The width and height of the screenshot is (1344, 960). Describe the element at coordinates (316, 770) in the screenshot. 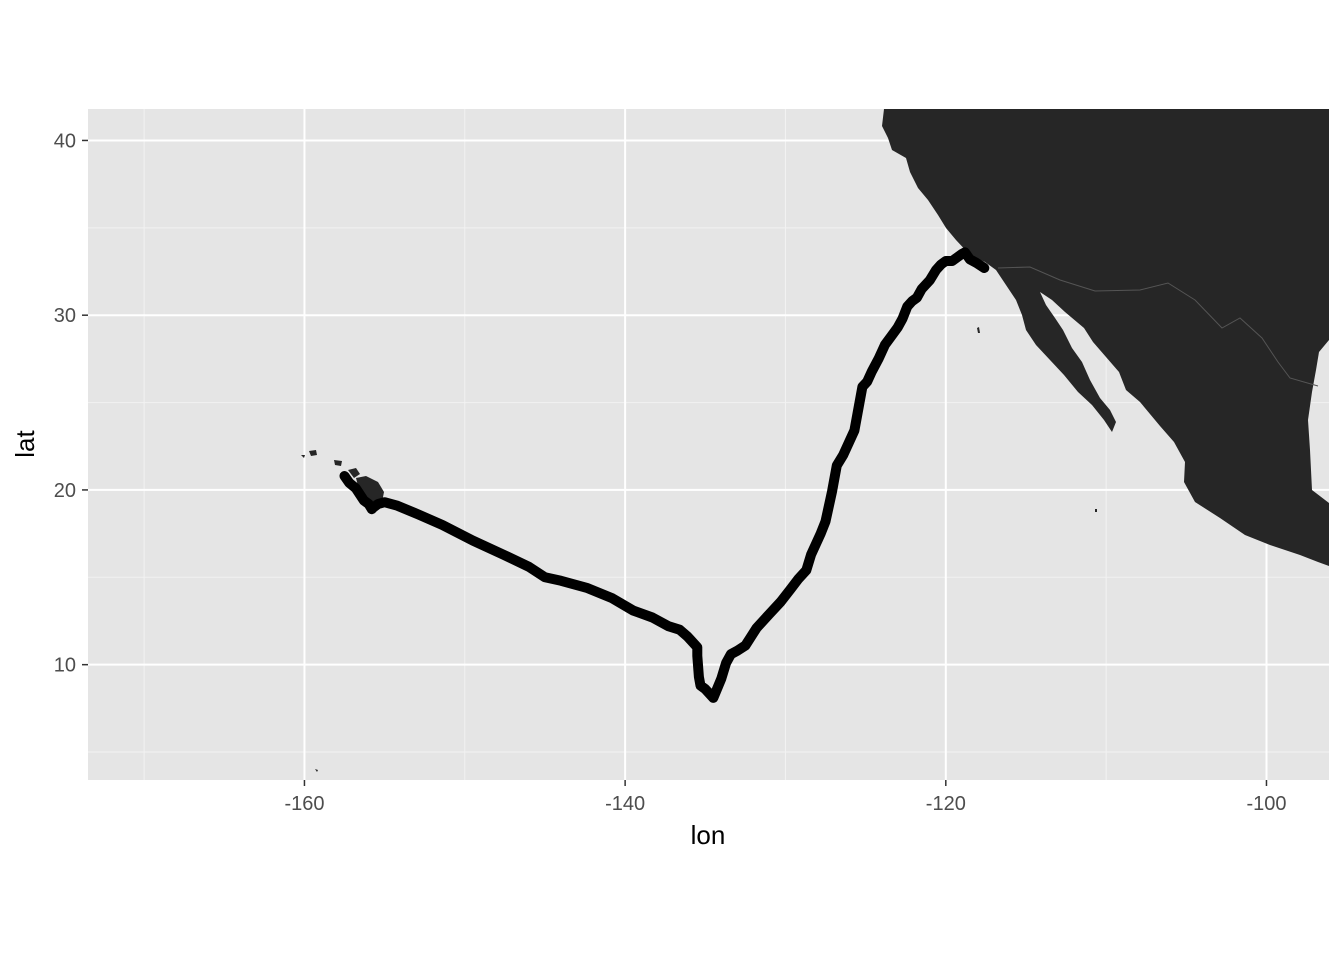

I see `small-islet-south` at that location.